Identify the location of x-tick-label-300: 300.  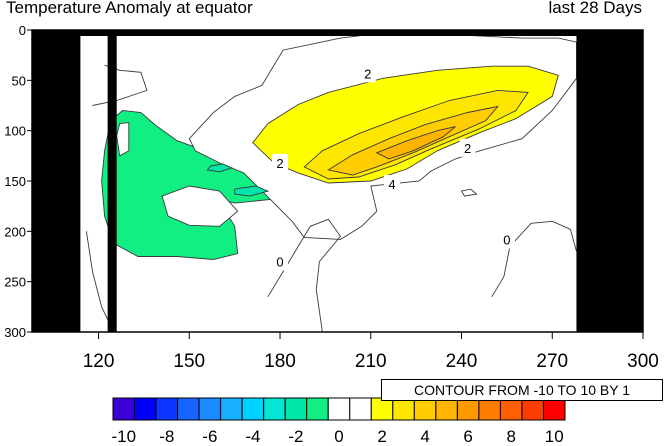
(643, 361).